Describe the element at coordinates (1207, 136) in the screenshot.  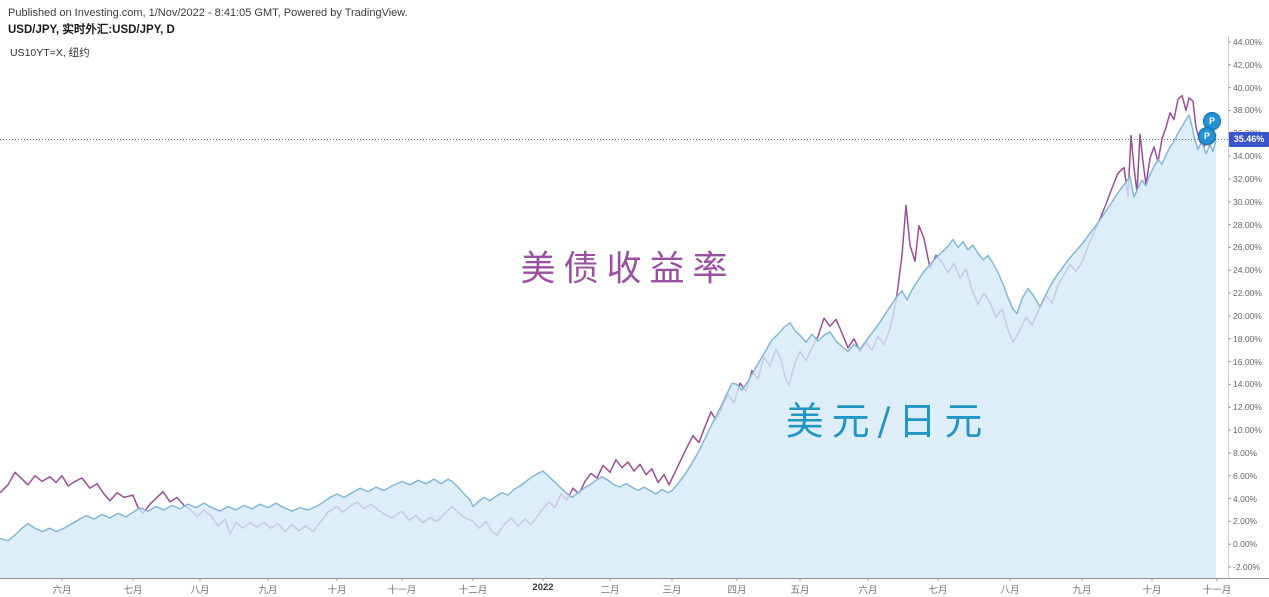
I see `price-alert-marker: P` at that location.